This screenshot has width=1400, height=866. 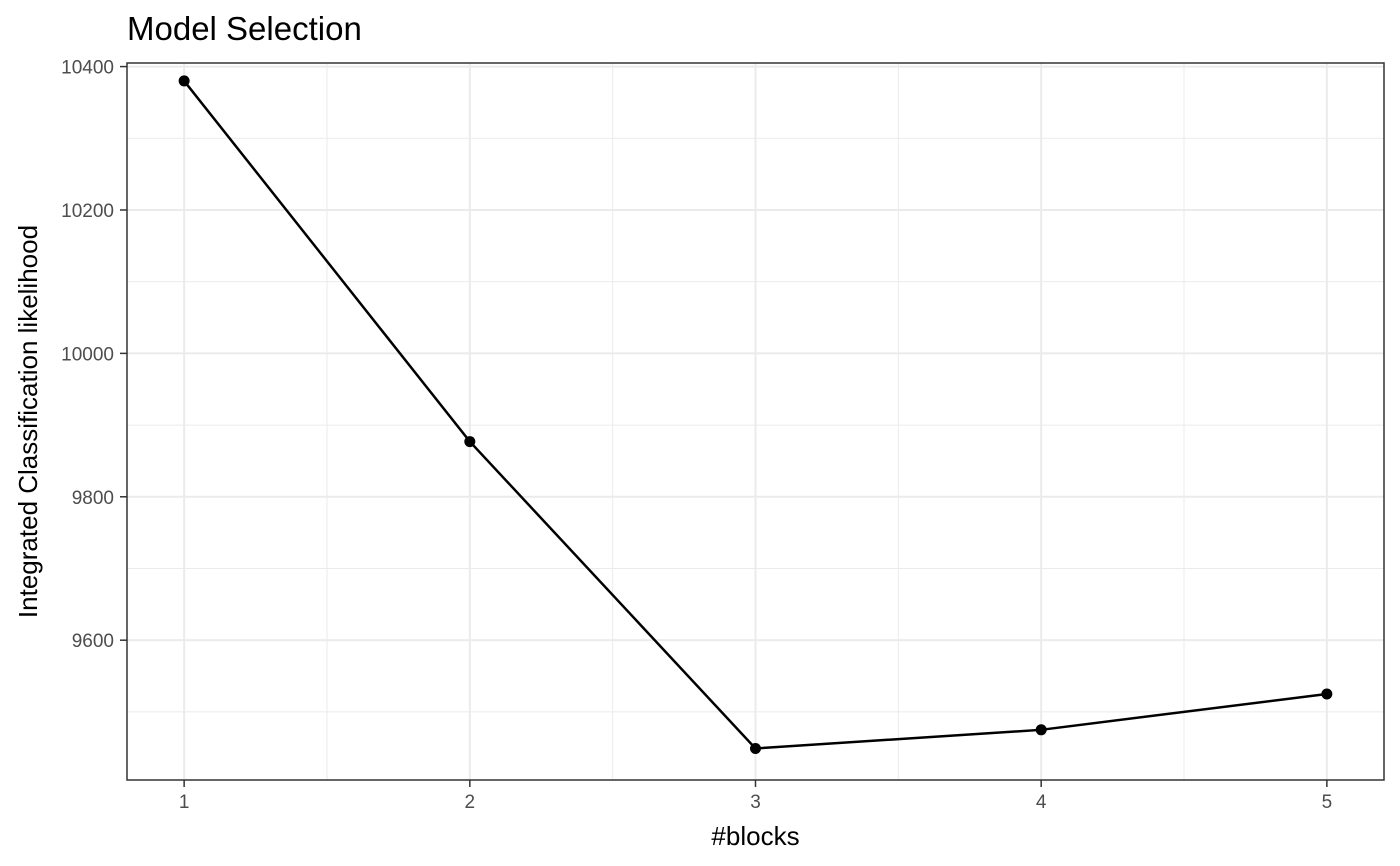 What do you see at coordinates (755, 802) in the screenshot?
I see `x-tick-label: 3` at bounding box center [755, 802].